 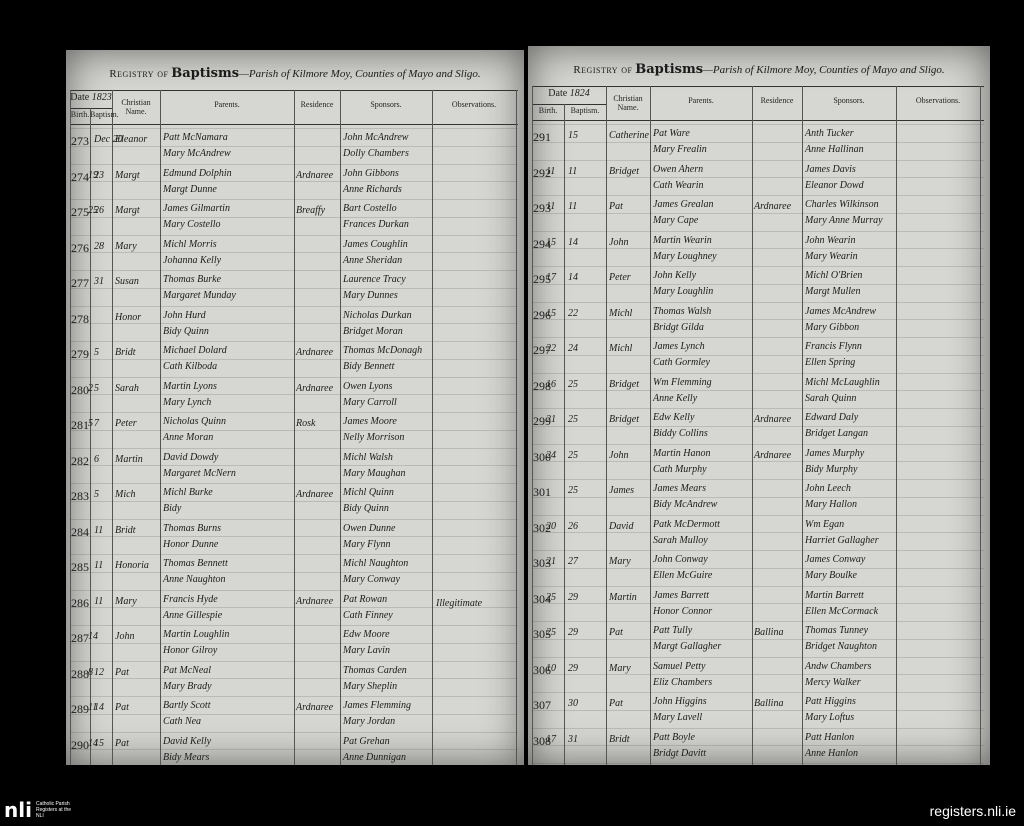 I want to click on sponsor-name: James Coughlin, so click(x=375, y=244).